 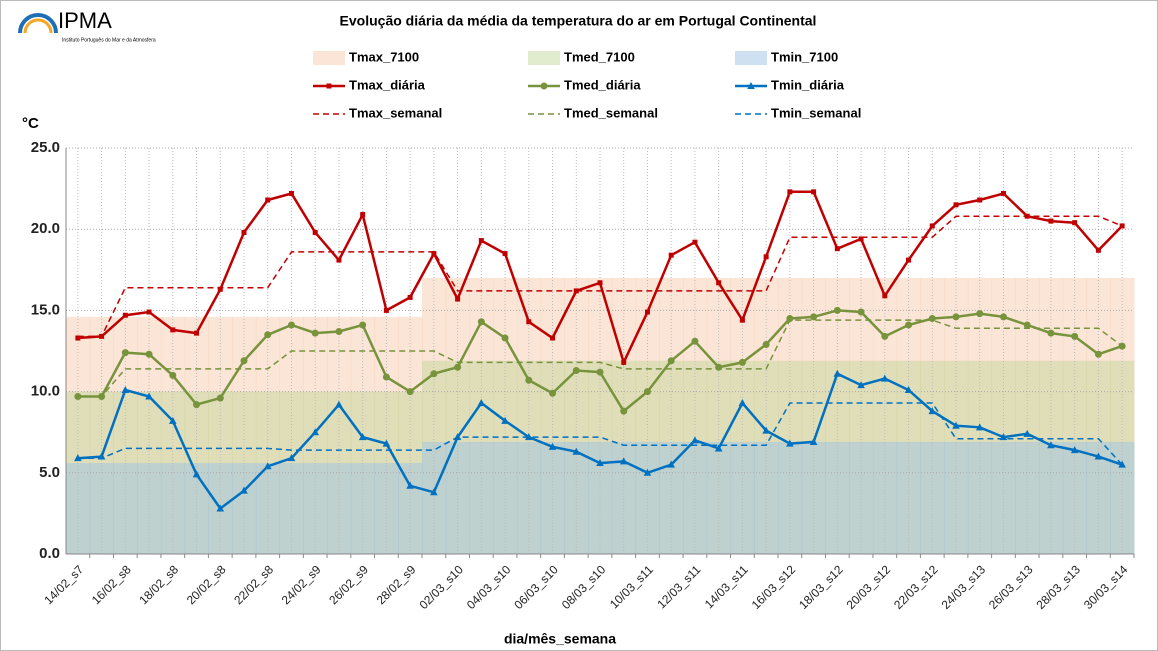 What do you see at coordinates (45, 391) in the screenshot?
I see `y-tick-label: 10.0` at bounding box center [45, 391].